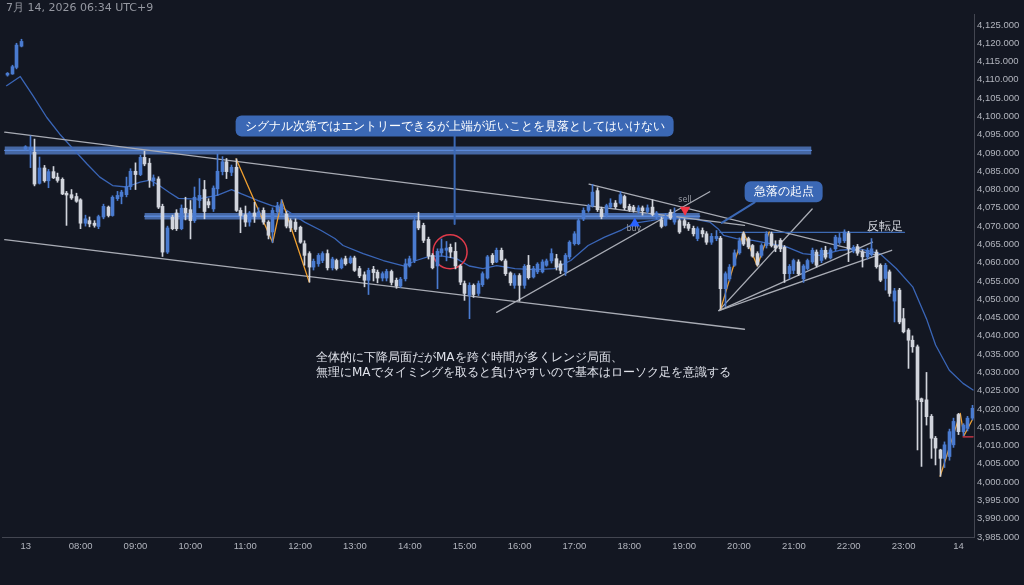 Image resolution: width=1024 pixels, height=585 pixels. What do you see at coordinates (684, 546) in the screenshot?
I see `x-tick-label: 19:00` at bounding box center [684, 546].